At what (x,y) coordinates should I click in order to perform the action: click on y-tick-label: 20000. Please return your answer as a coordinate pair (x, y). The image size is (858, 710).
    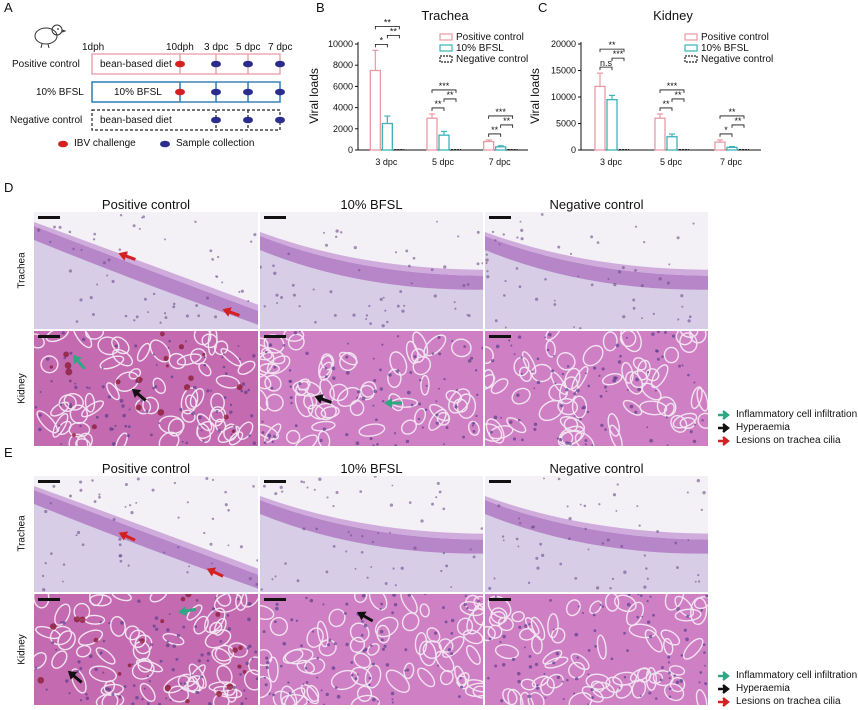
    Looking at the image, I should click on (563, 44).